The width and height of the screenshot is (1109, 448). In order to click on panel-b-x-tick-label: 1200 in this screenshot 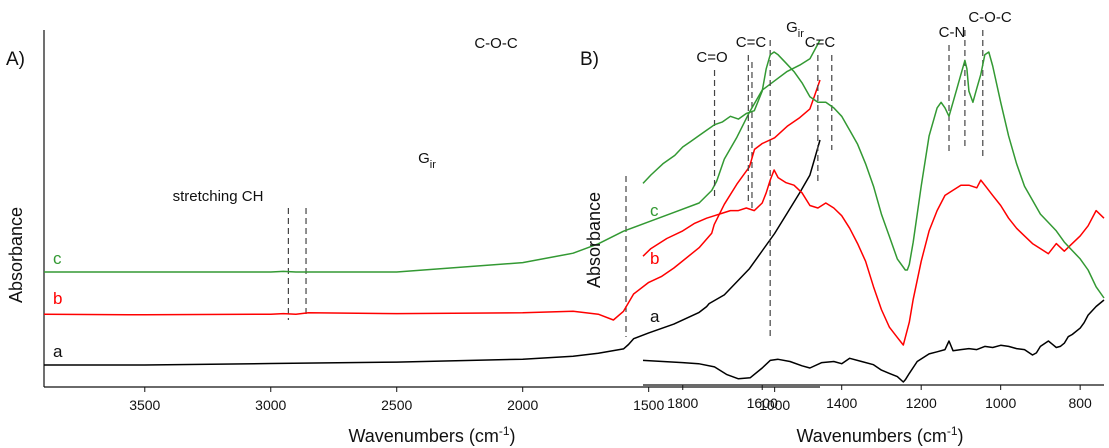, I will do `click(921, 403)`.